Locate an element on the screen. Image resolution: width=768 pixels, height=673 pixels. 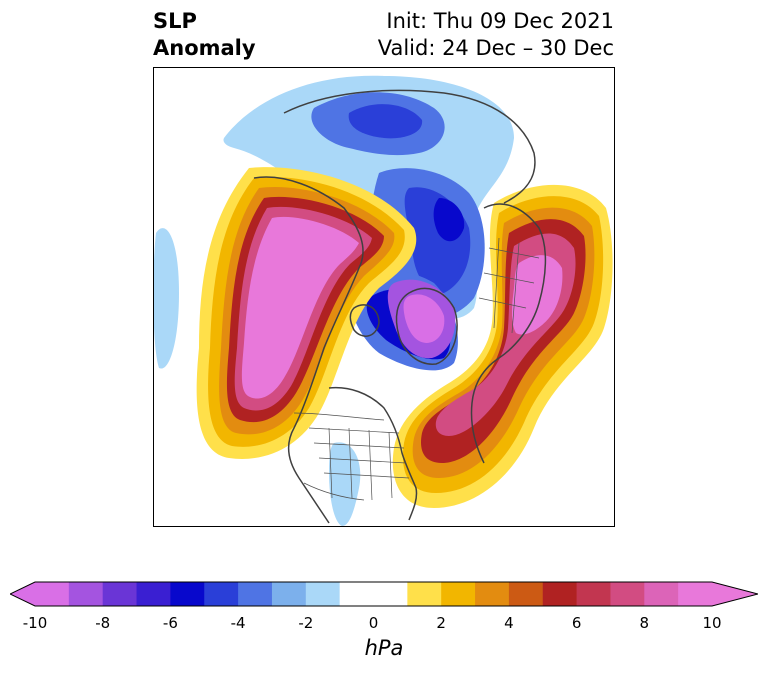
negative-anomaly-siberia-core is located at coordinates (385, 121).